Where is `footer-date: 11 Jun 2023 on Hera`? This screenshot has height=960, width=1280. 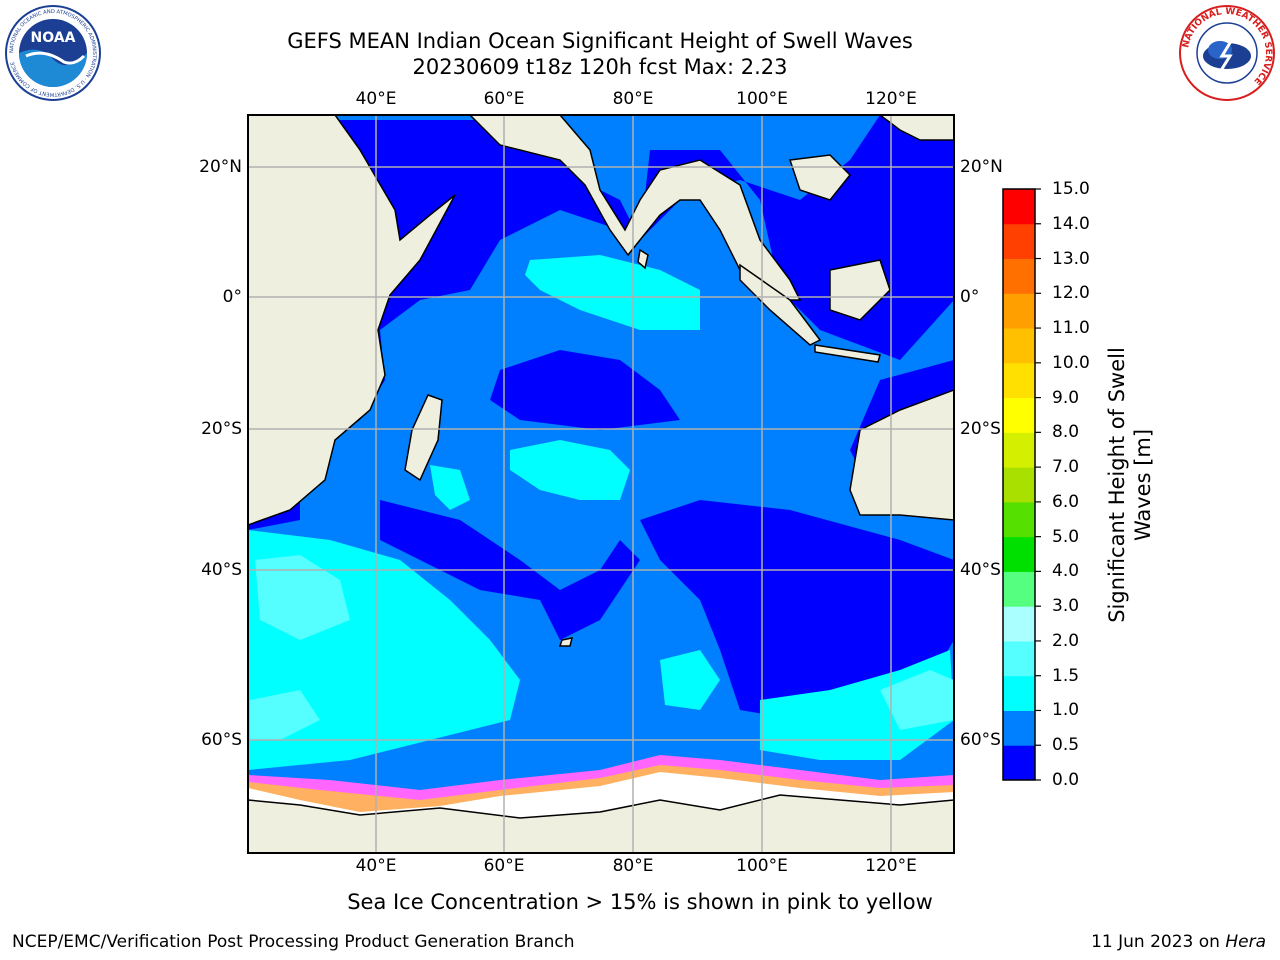 footer-date: 11 Jun 2023 on Hera is located at coordinates (1178, 942).